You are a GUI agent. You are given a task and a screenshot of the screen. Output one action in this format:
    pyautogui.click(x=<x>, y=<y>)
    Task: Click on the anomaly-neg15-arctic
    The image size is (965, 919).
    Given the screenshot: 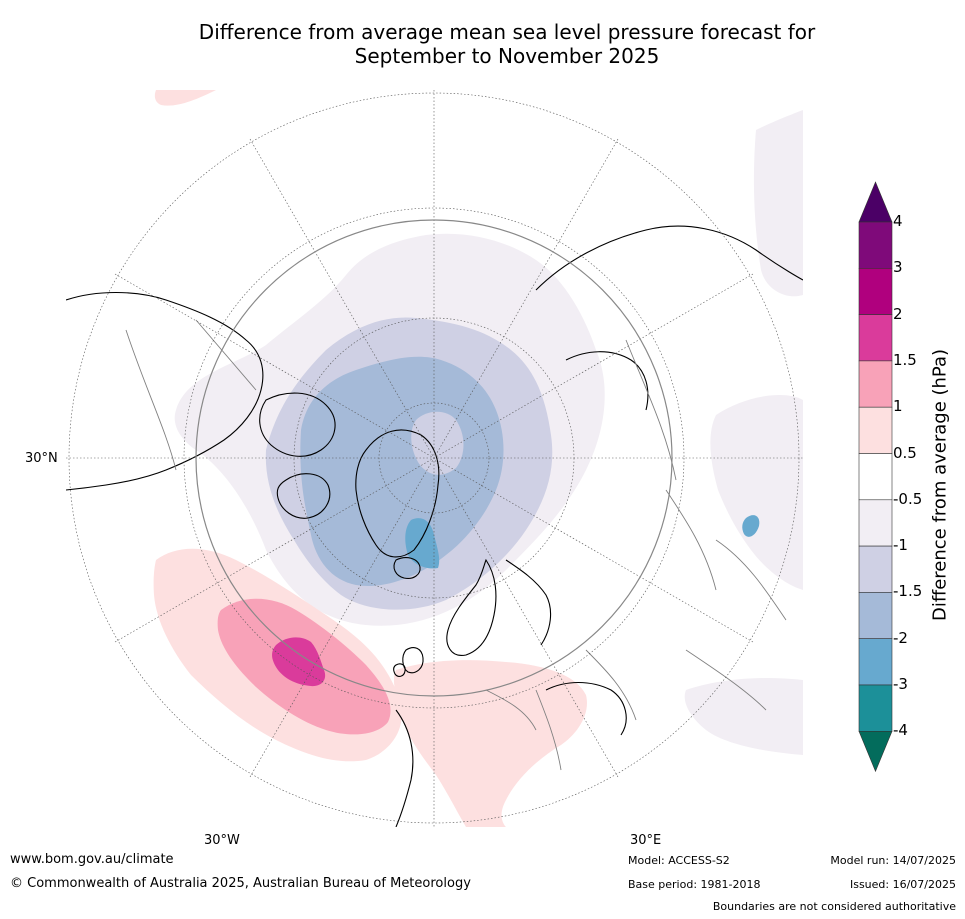 What is the action you would take?
    pyautogui.click(x=402, y=471)
    